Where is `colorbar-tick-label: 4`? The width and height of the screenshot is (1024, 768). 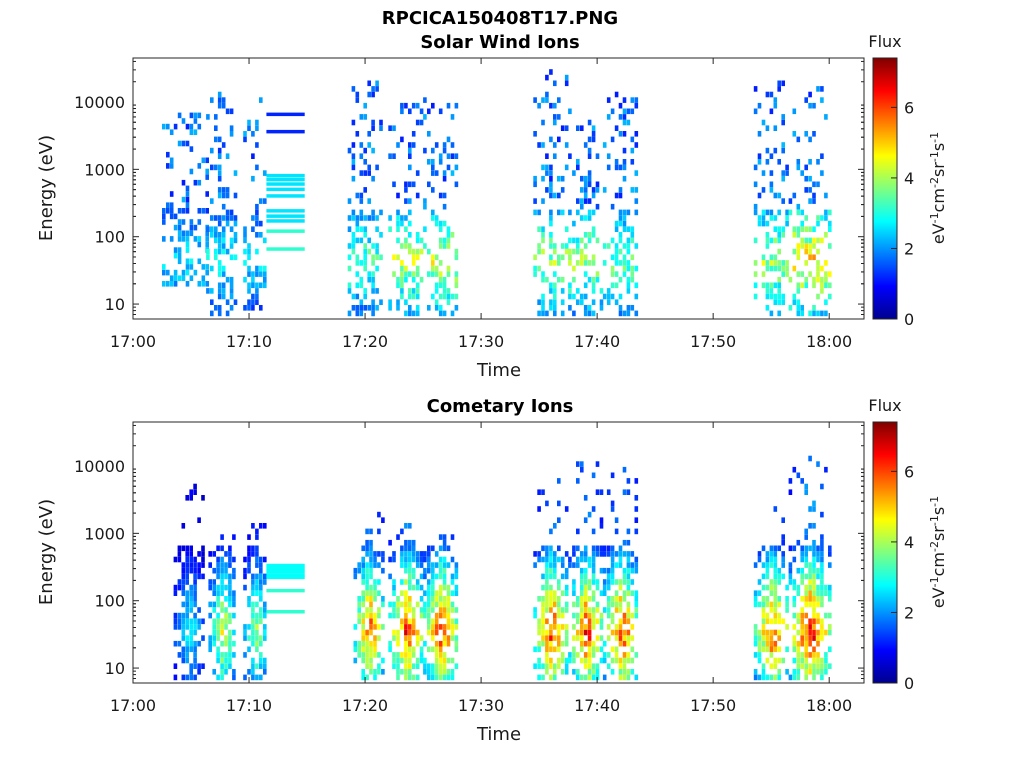
colorbar-tick-label: 4 is located at coordinates (909, 542).